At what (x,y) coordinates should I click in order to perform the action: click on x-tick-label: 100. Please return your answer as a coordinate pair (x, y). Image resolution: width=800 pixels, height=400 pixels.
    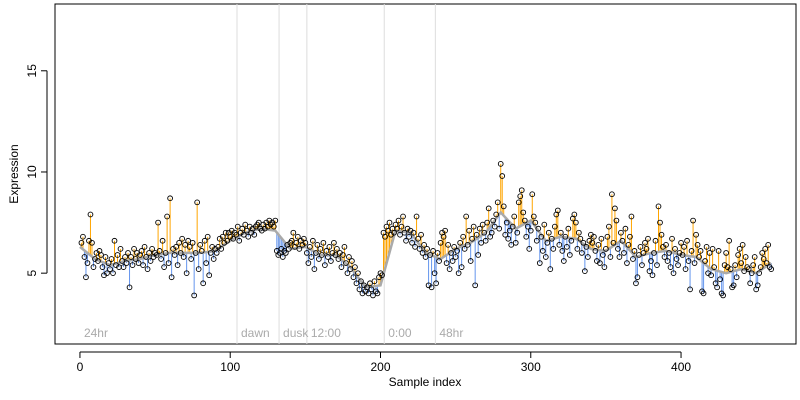
    Looking at the image, I should click on (230, 367).